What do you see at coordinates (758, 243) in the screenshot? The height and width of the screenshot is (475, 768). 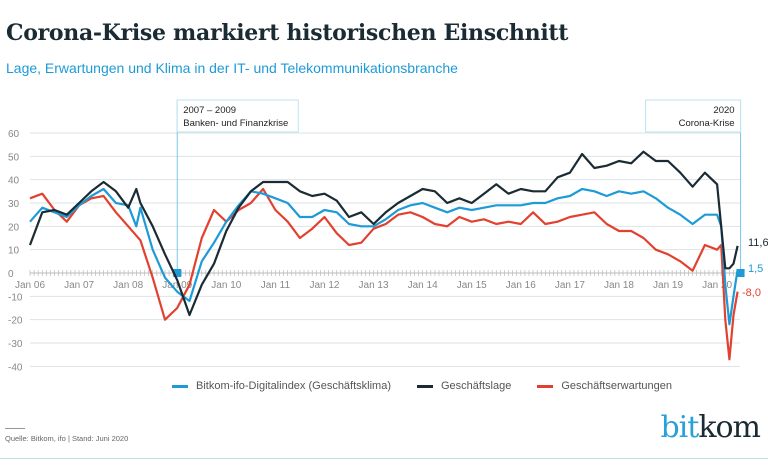 I see `end-value-label: 11,6` at bounding box center [758, 243].